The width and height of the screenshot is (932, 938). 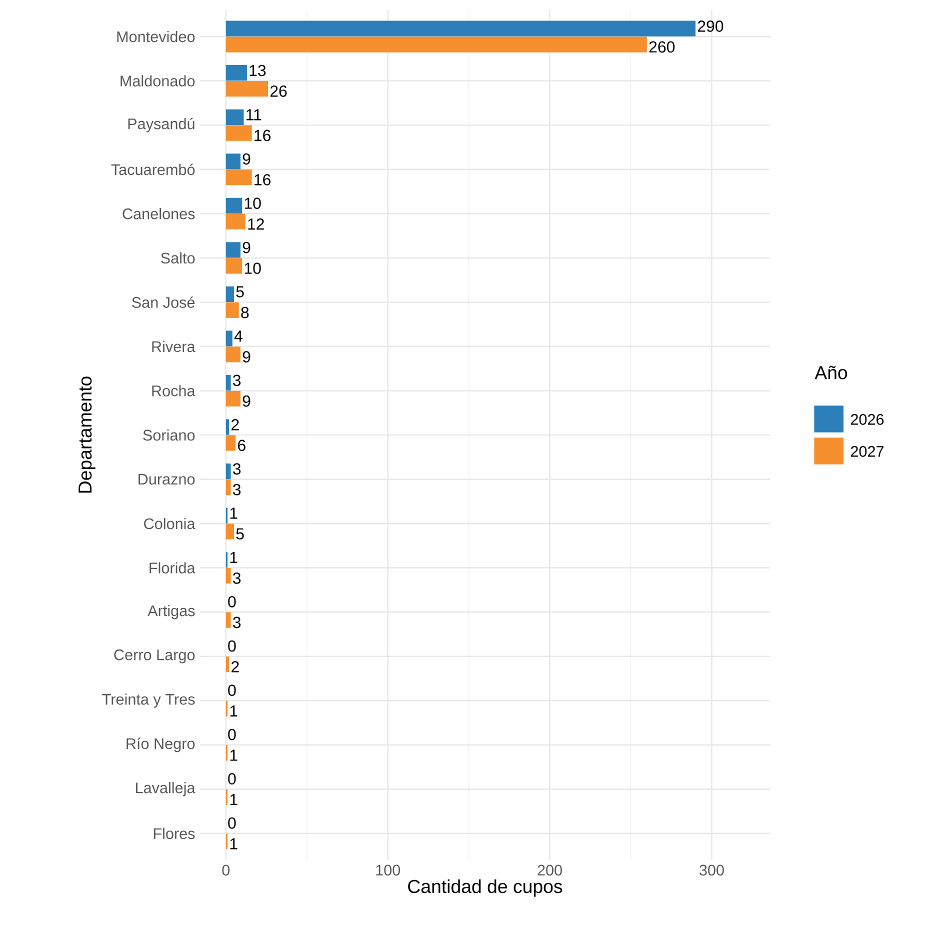 What do you see at coordinates (712, 870) in the screenshot?
I see `x-tick-label: 300` at bounding box center [712, 870].